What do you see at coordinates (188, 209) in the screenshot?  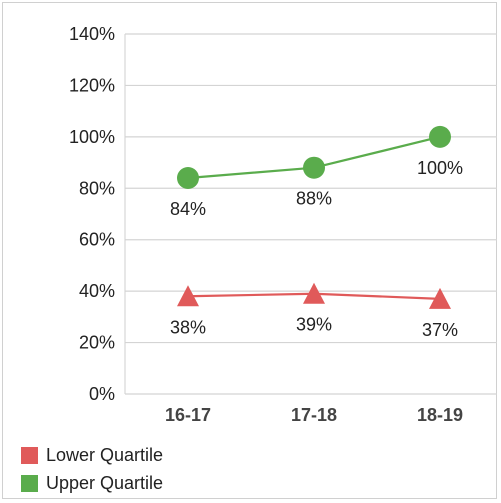 I see `data-label: 84%` at bounding box center [188, 209].